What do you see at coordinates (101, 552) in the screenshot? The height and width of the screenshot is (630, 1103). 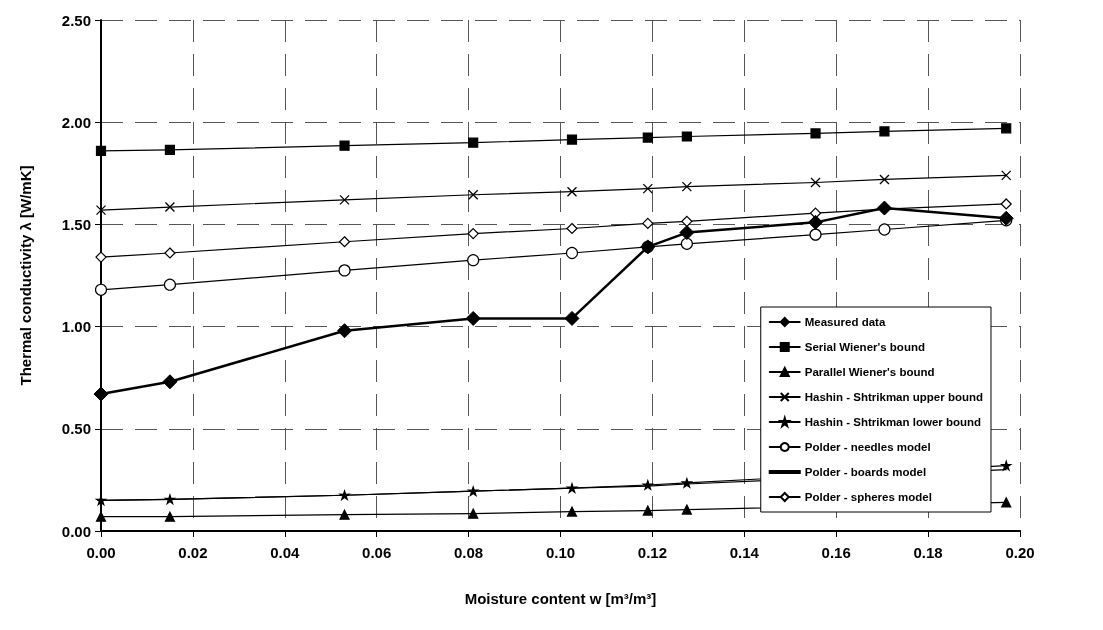 I see `x-tick-label: 0.00` at bounding box center [101, 552].